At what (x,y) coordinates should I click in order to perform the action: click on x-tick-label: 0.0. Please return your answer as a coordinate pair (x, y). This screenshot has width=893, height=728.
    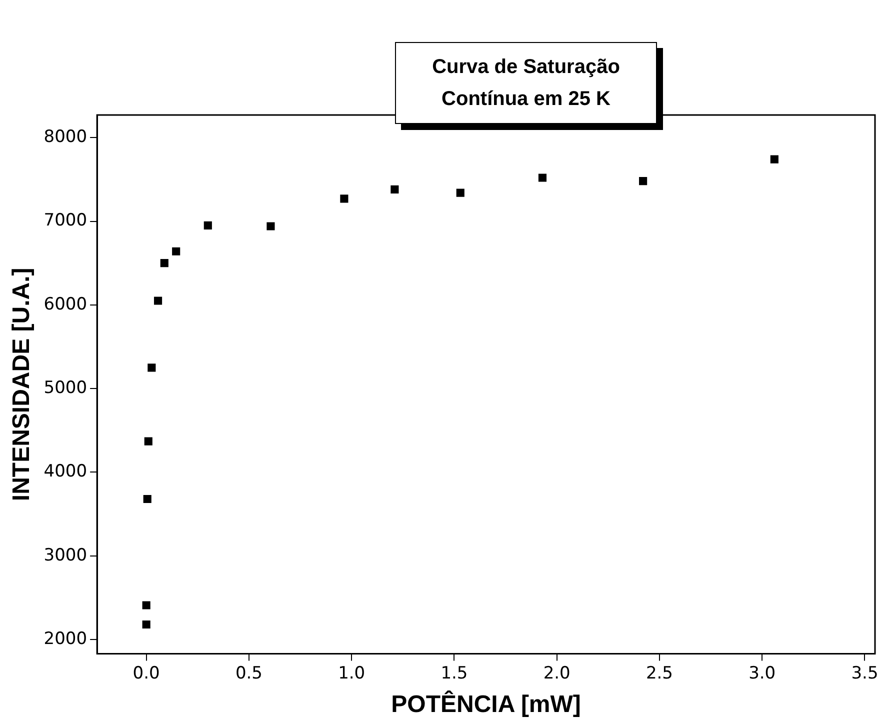
    Looking at the image, I should click on (146, 673).